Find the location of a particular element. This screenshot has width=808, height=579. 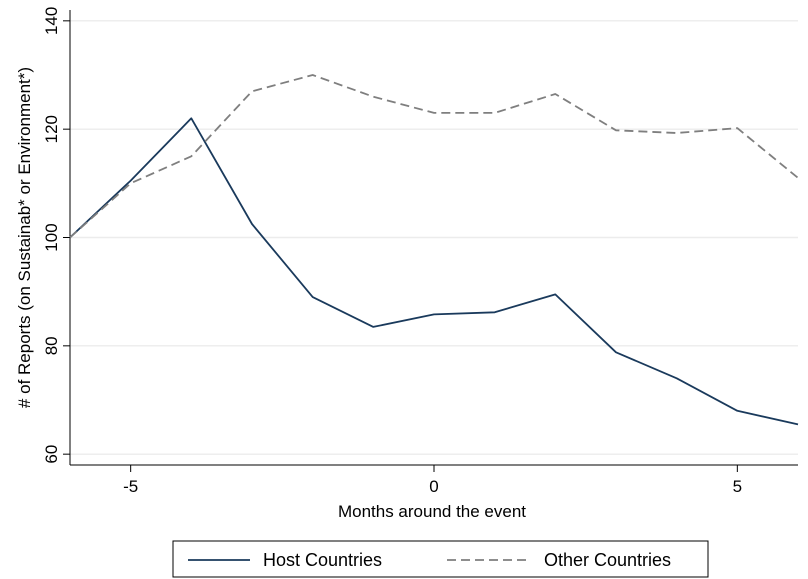

y-tick-label: 120 is located at coordinates (51, 129).